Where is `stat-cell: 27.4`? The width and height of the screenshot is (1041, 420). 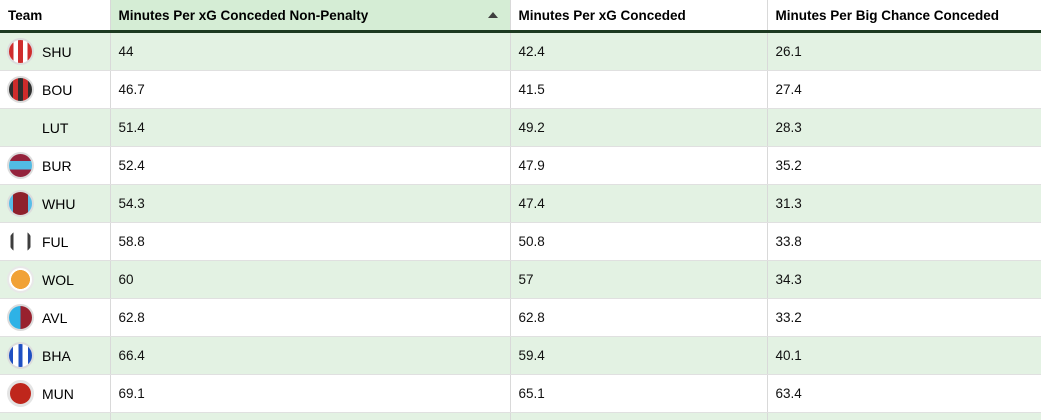
stat-cell: 27.4 is located at coordinates (904, 89).